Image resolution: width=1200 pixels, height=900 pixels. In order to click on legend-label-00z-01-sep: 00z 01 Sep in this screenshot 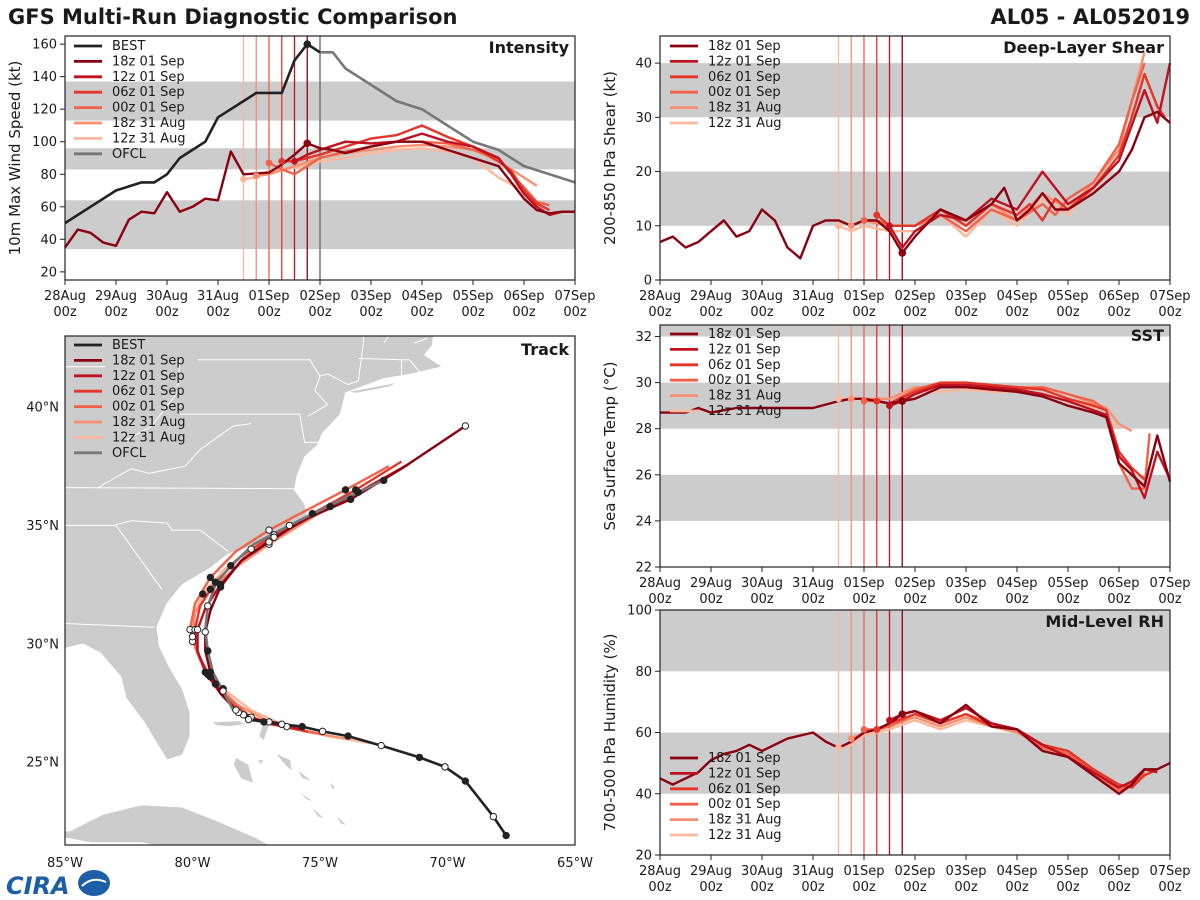, I will do `click(744, 380)`.